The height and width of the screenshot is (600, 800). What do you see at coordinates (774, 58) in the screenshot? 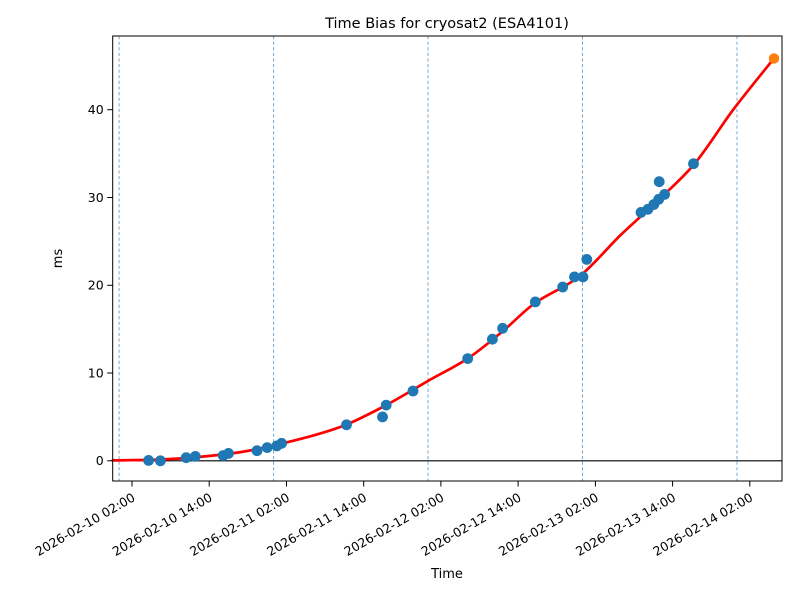
I see `prediction-point` at bounding box center [774, 58].